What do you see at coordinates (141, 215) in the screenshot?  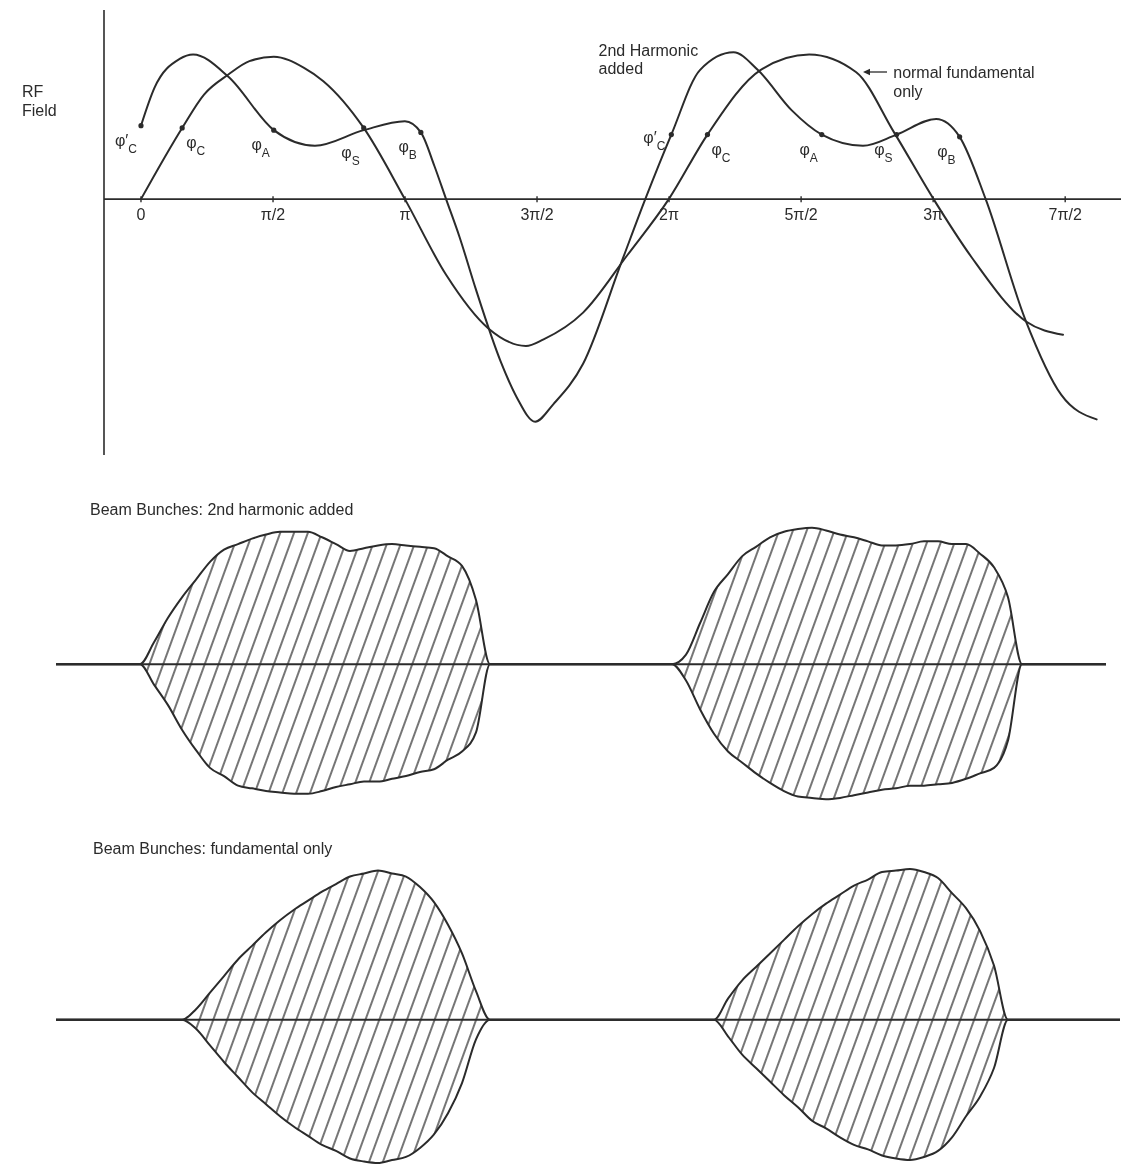 I see `x-tick-label: 0` at bounding box center [141, 215].